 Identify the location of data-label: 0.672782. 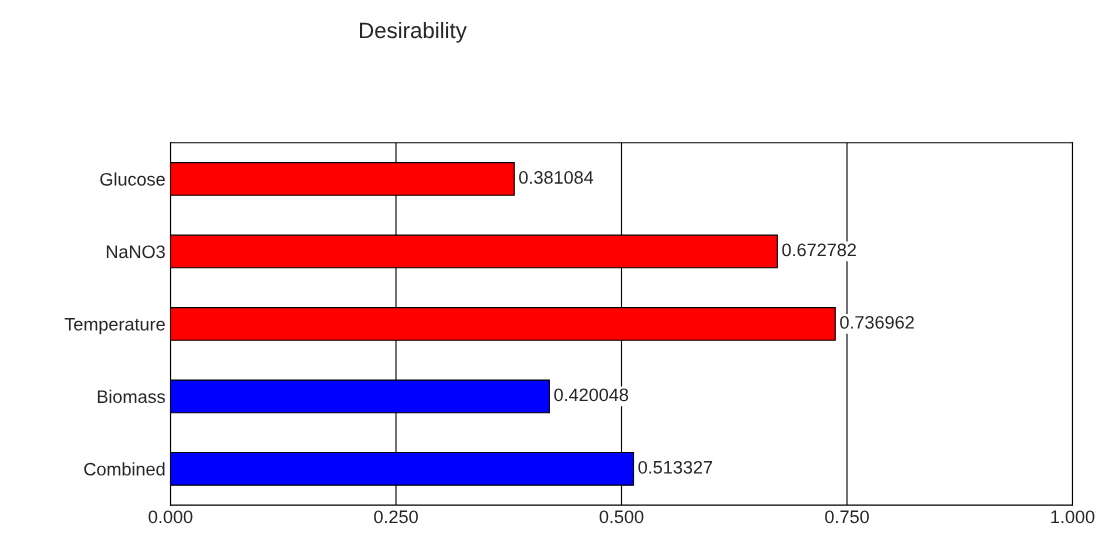
(819, 250).